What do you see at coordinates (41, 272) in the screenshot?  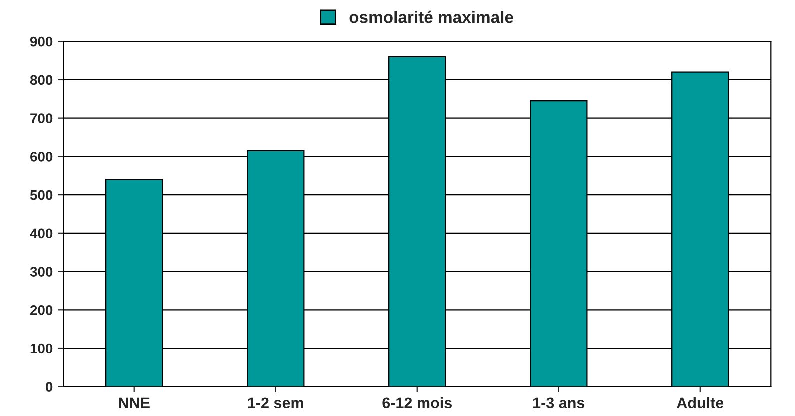 I see `y-tick-label: 300` at bounding box center [41, 272].